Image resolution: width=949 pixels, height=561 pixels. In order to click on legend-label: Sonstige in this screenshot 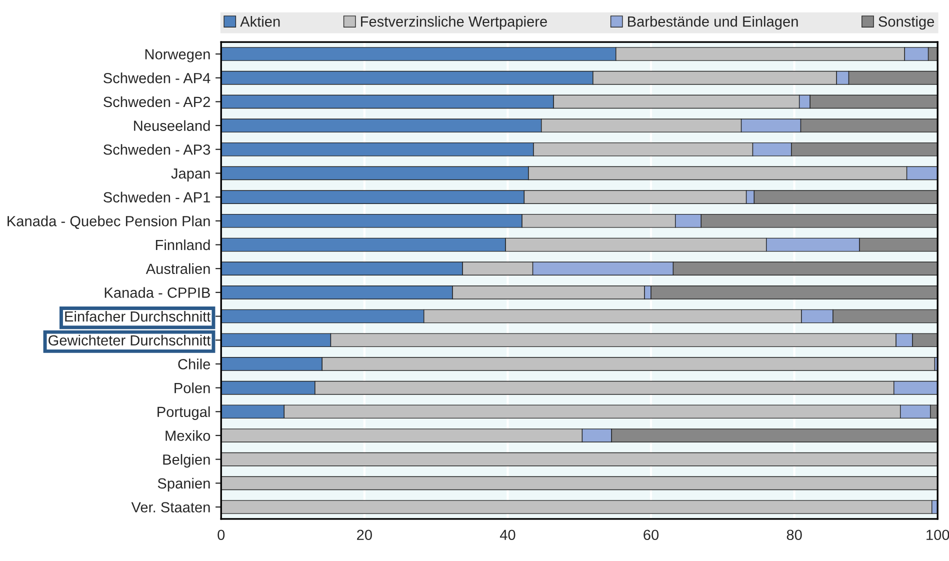, I will do `click(906, 23)`.